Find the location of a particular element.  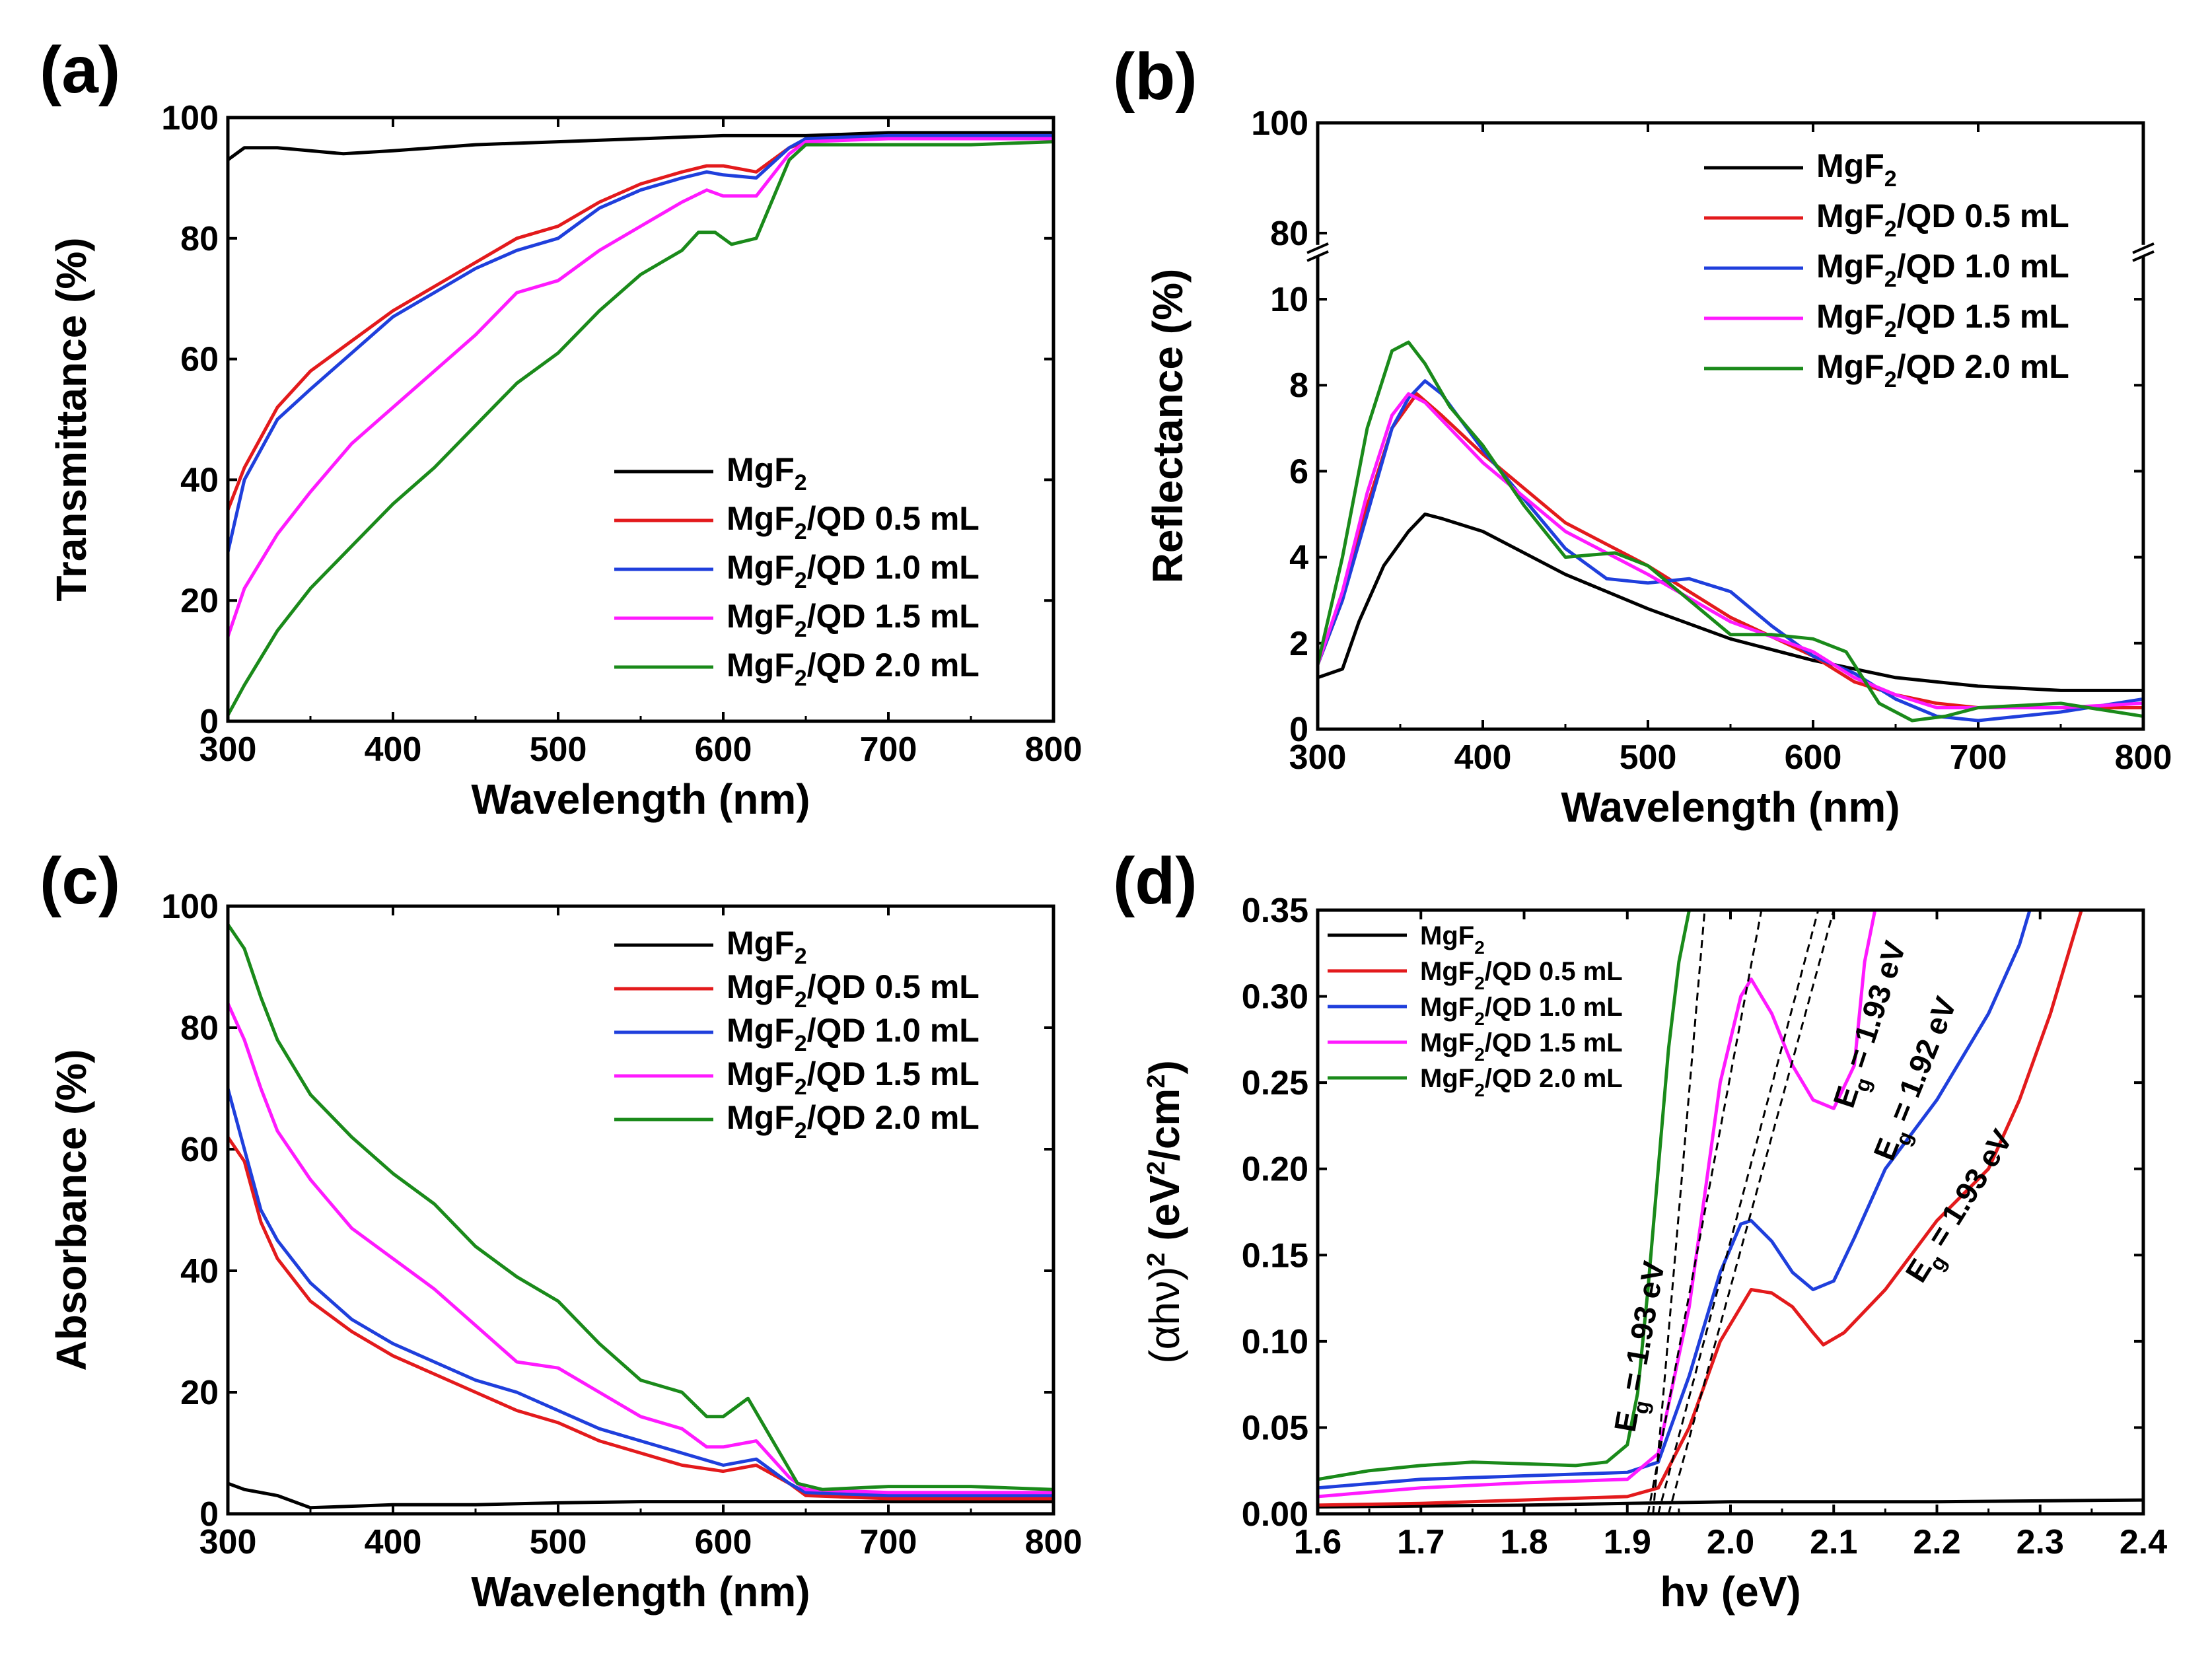

y-tick-label: 10 is located at coordinates (1289, 300).